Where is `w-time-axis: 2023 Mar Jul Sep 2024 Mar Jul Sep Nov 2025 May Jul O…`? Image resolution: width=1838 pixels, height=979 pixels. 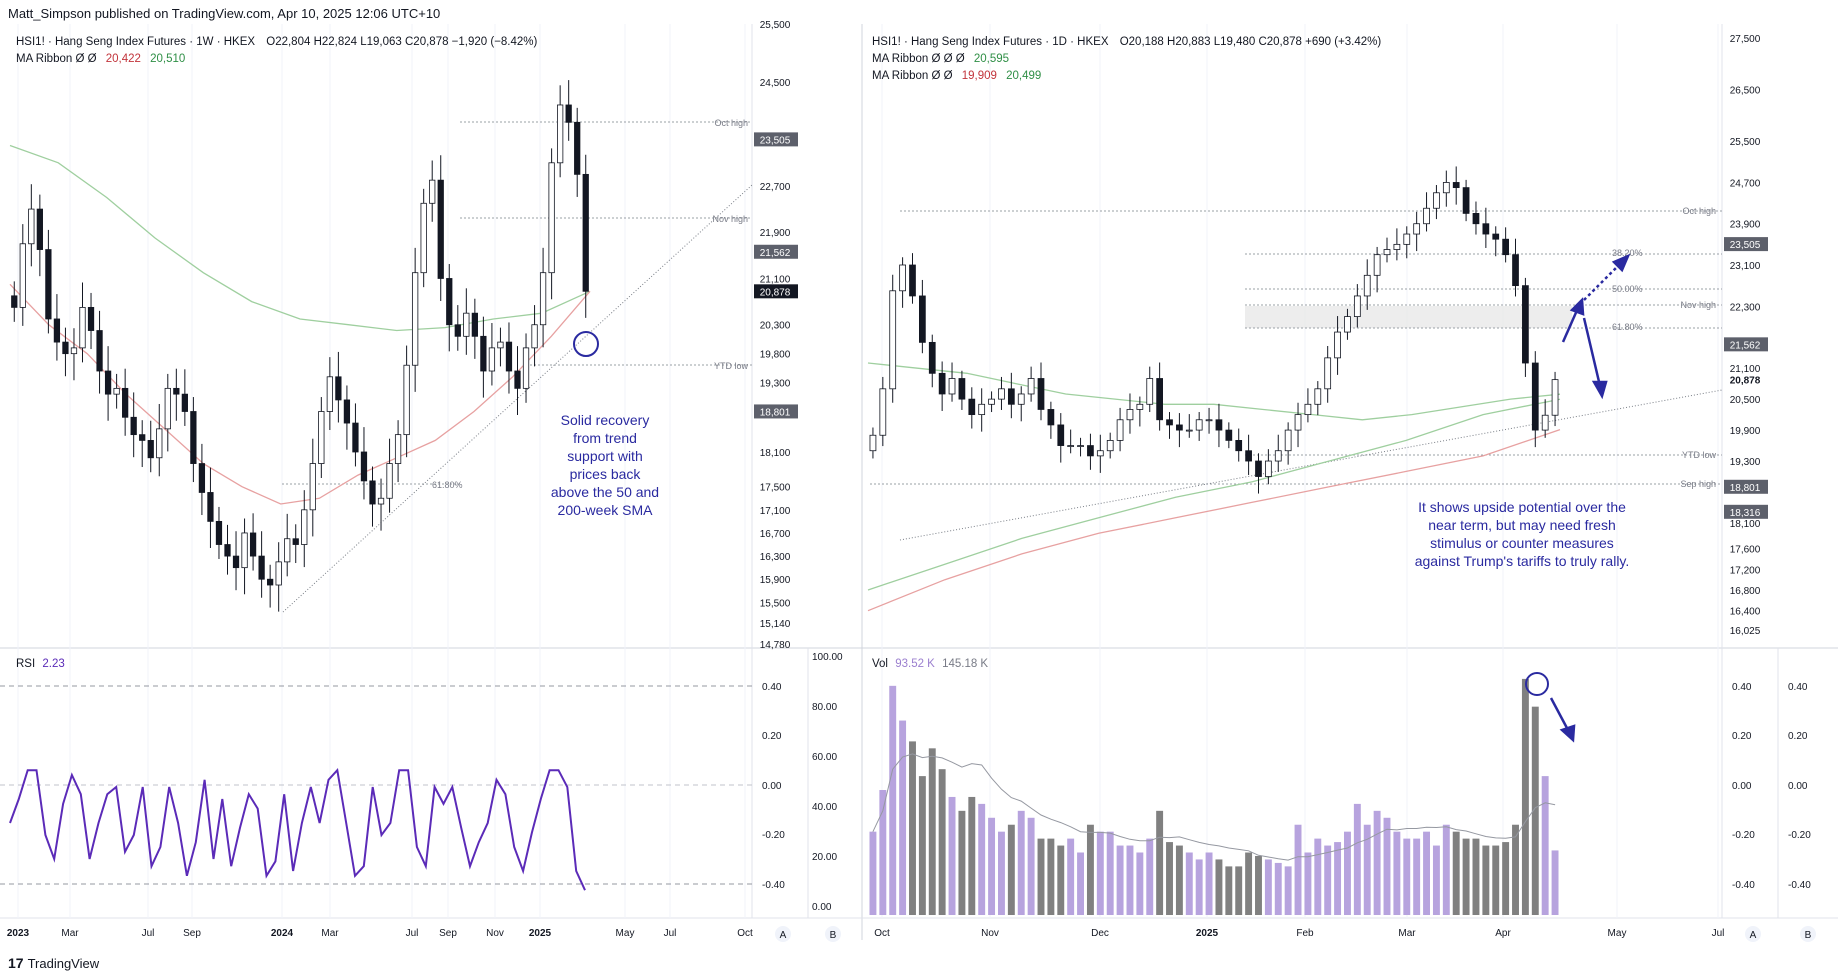
w-time-axis: 2023 Mar Jul Sep 2024 Mar Jul Sep Nov 2025 May Jul O… is located at coordinates (380, 933).